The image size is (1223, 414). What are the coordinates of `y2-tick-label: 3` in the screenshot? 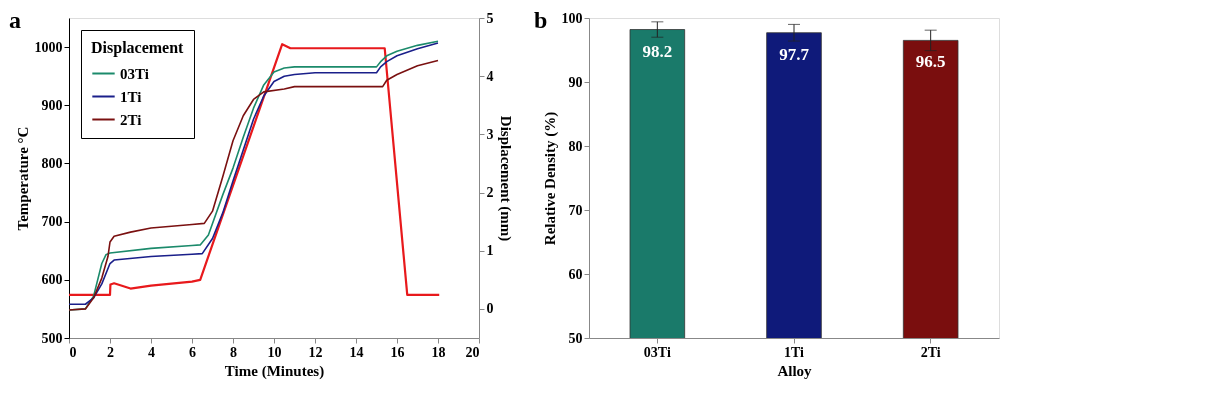 It's located at (490, 134).